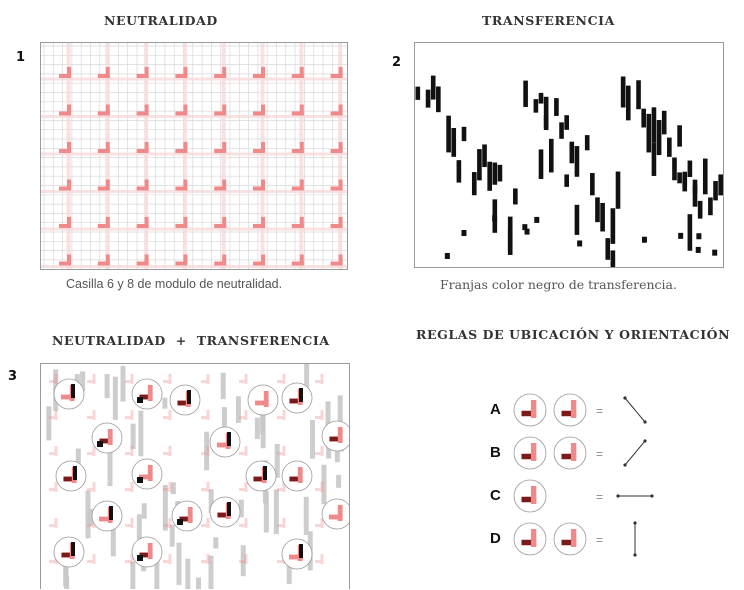 The width and height of the screenshot is (744, 590). What do you see at coordinates (495, 452) in the screenshot?
I see `rule-b-letter: B` at bounding box center [495, 452].